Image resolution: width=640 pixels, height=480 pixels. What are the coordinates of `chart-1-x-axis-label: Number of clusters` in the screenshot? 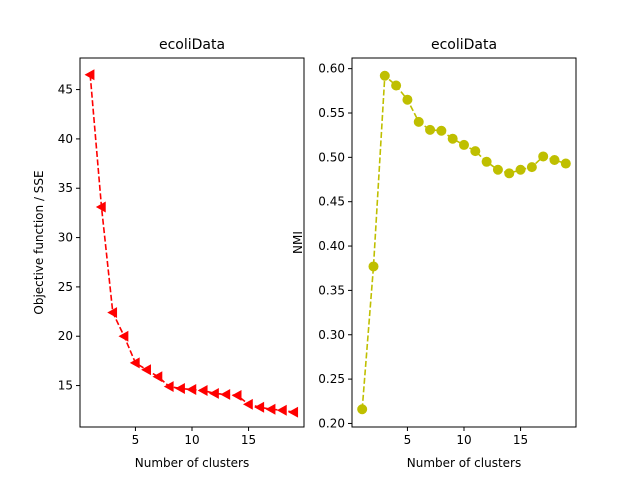 It's located at (192, 463).